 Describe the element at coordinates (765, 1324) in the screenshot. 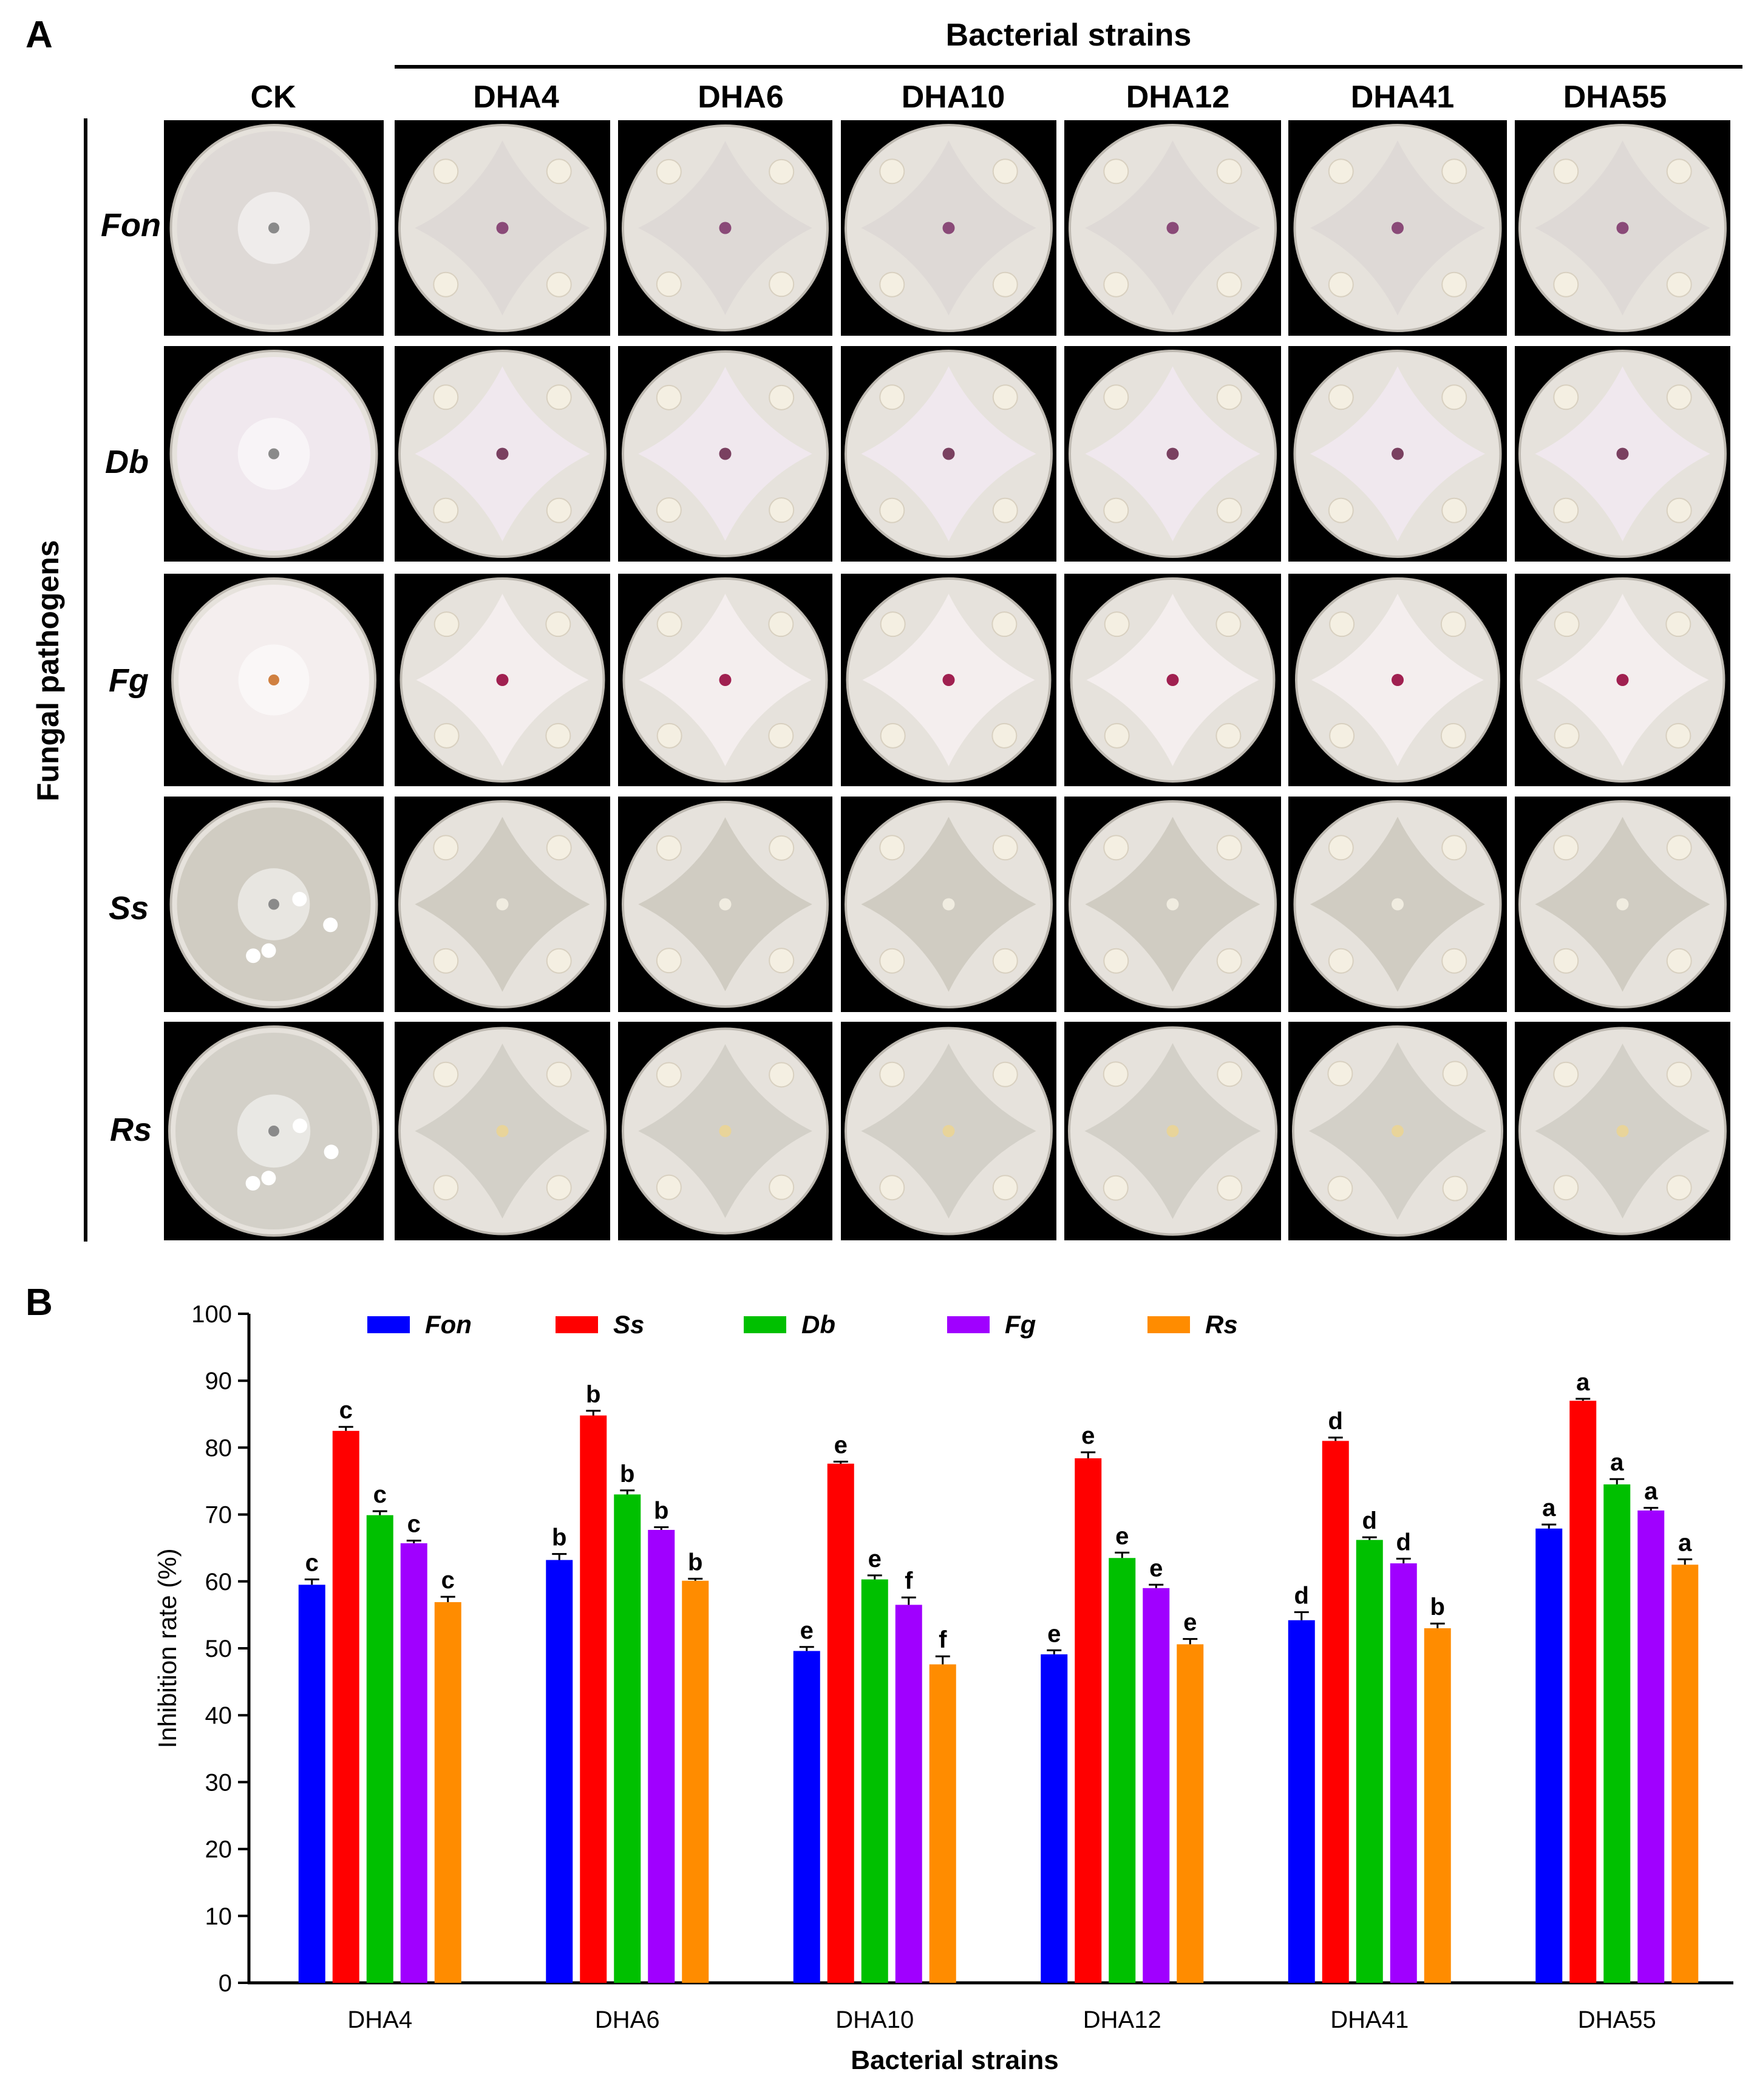

I see `legend-swatch-db` at that location.